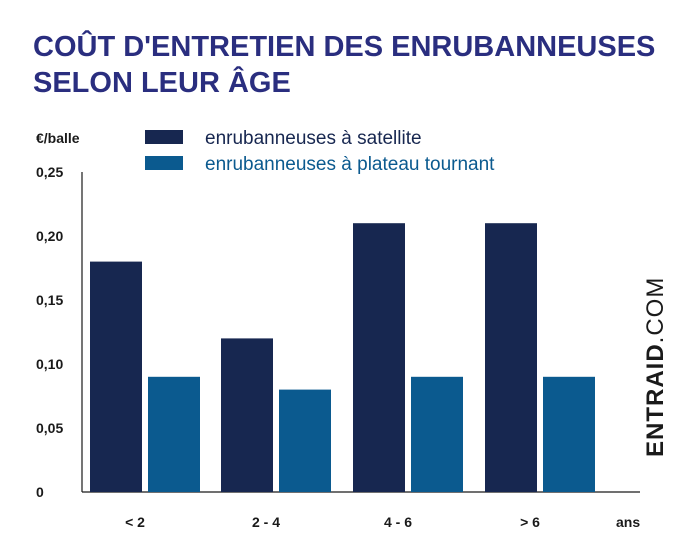 This screenshot has height=548, width=700. I want to click on x-category-label: 2 - 4, so click(266, 522).